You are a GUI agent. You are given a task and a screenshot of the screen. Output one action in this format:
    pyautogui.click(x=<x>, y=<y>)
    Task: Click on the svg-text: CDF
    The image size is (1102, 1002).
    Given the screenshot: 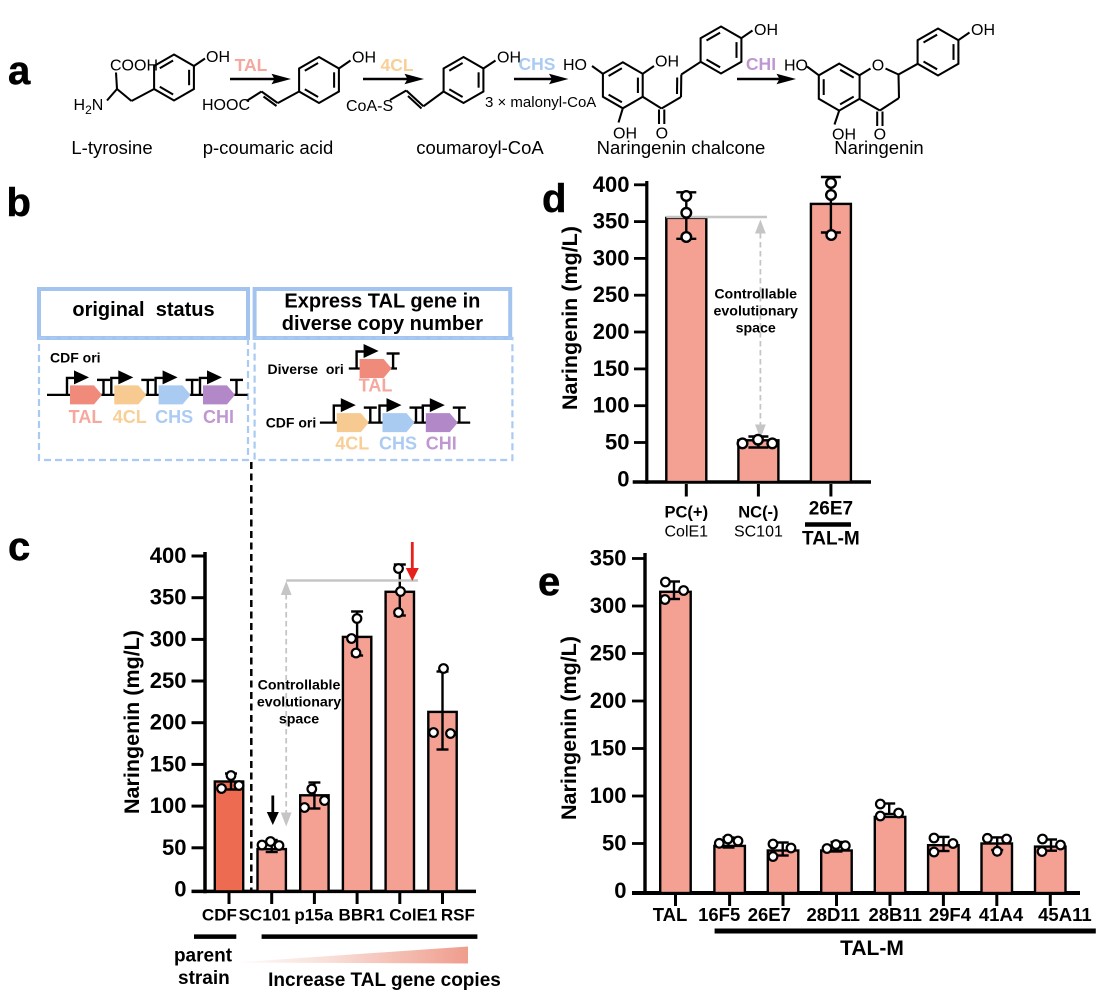 What is the action you would take?
    pyautogui.click(x=219, y=915)
    